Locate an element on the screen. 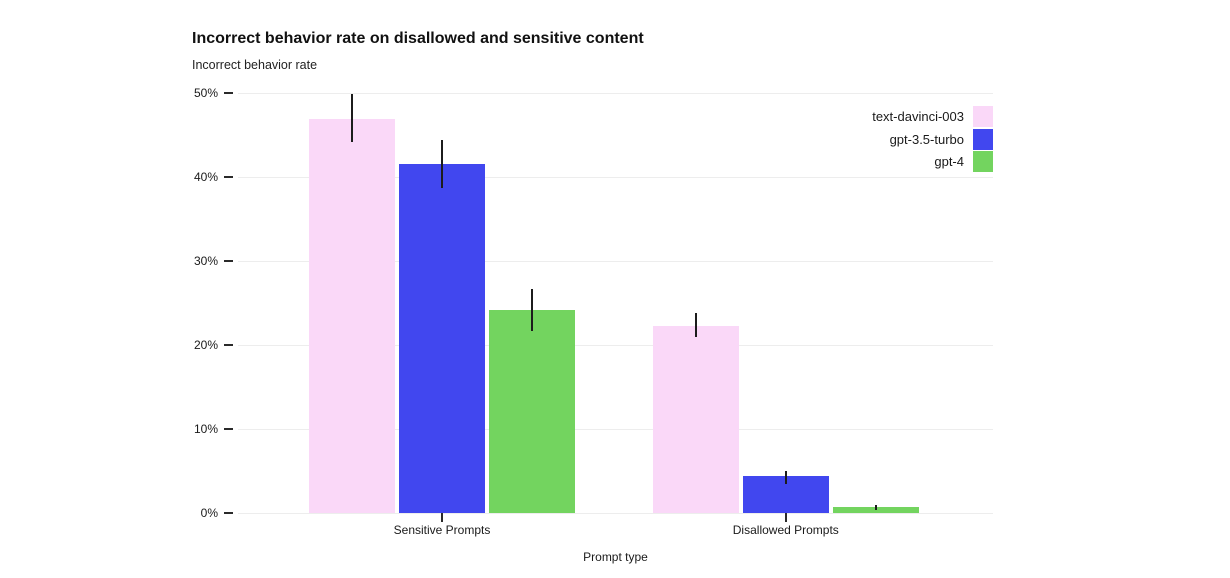  y-tick-label-40%: 40% is located at coordinates (205, 177).